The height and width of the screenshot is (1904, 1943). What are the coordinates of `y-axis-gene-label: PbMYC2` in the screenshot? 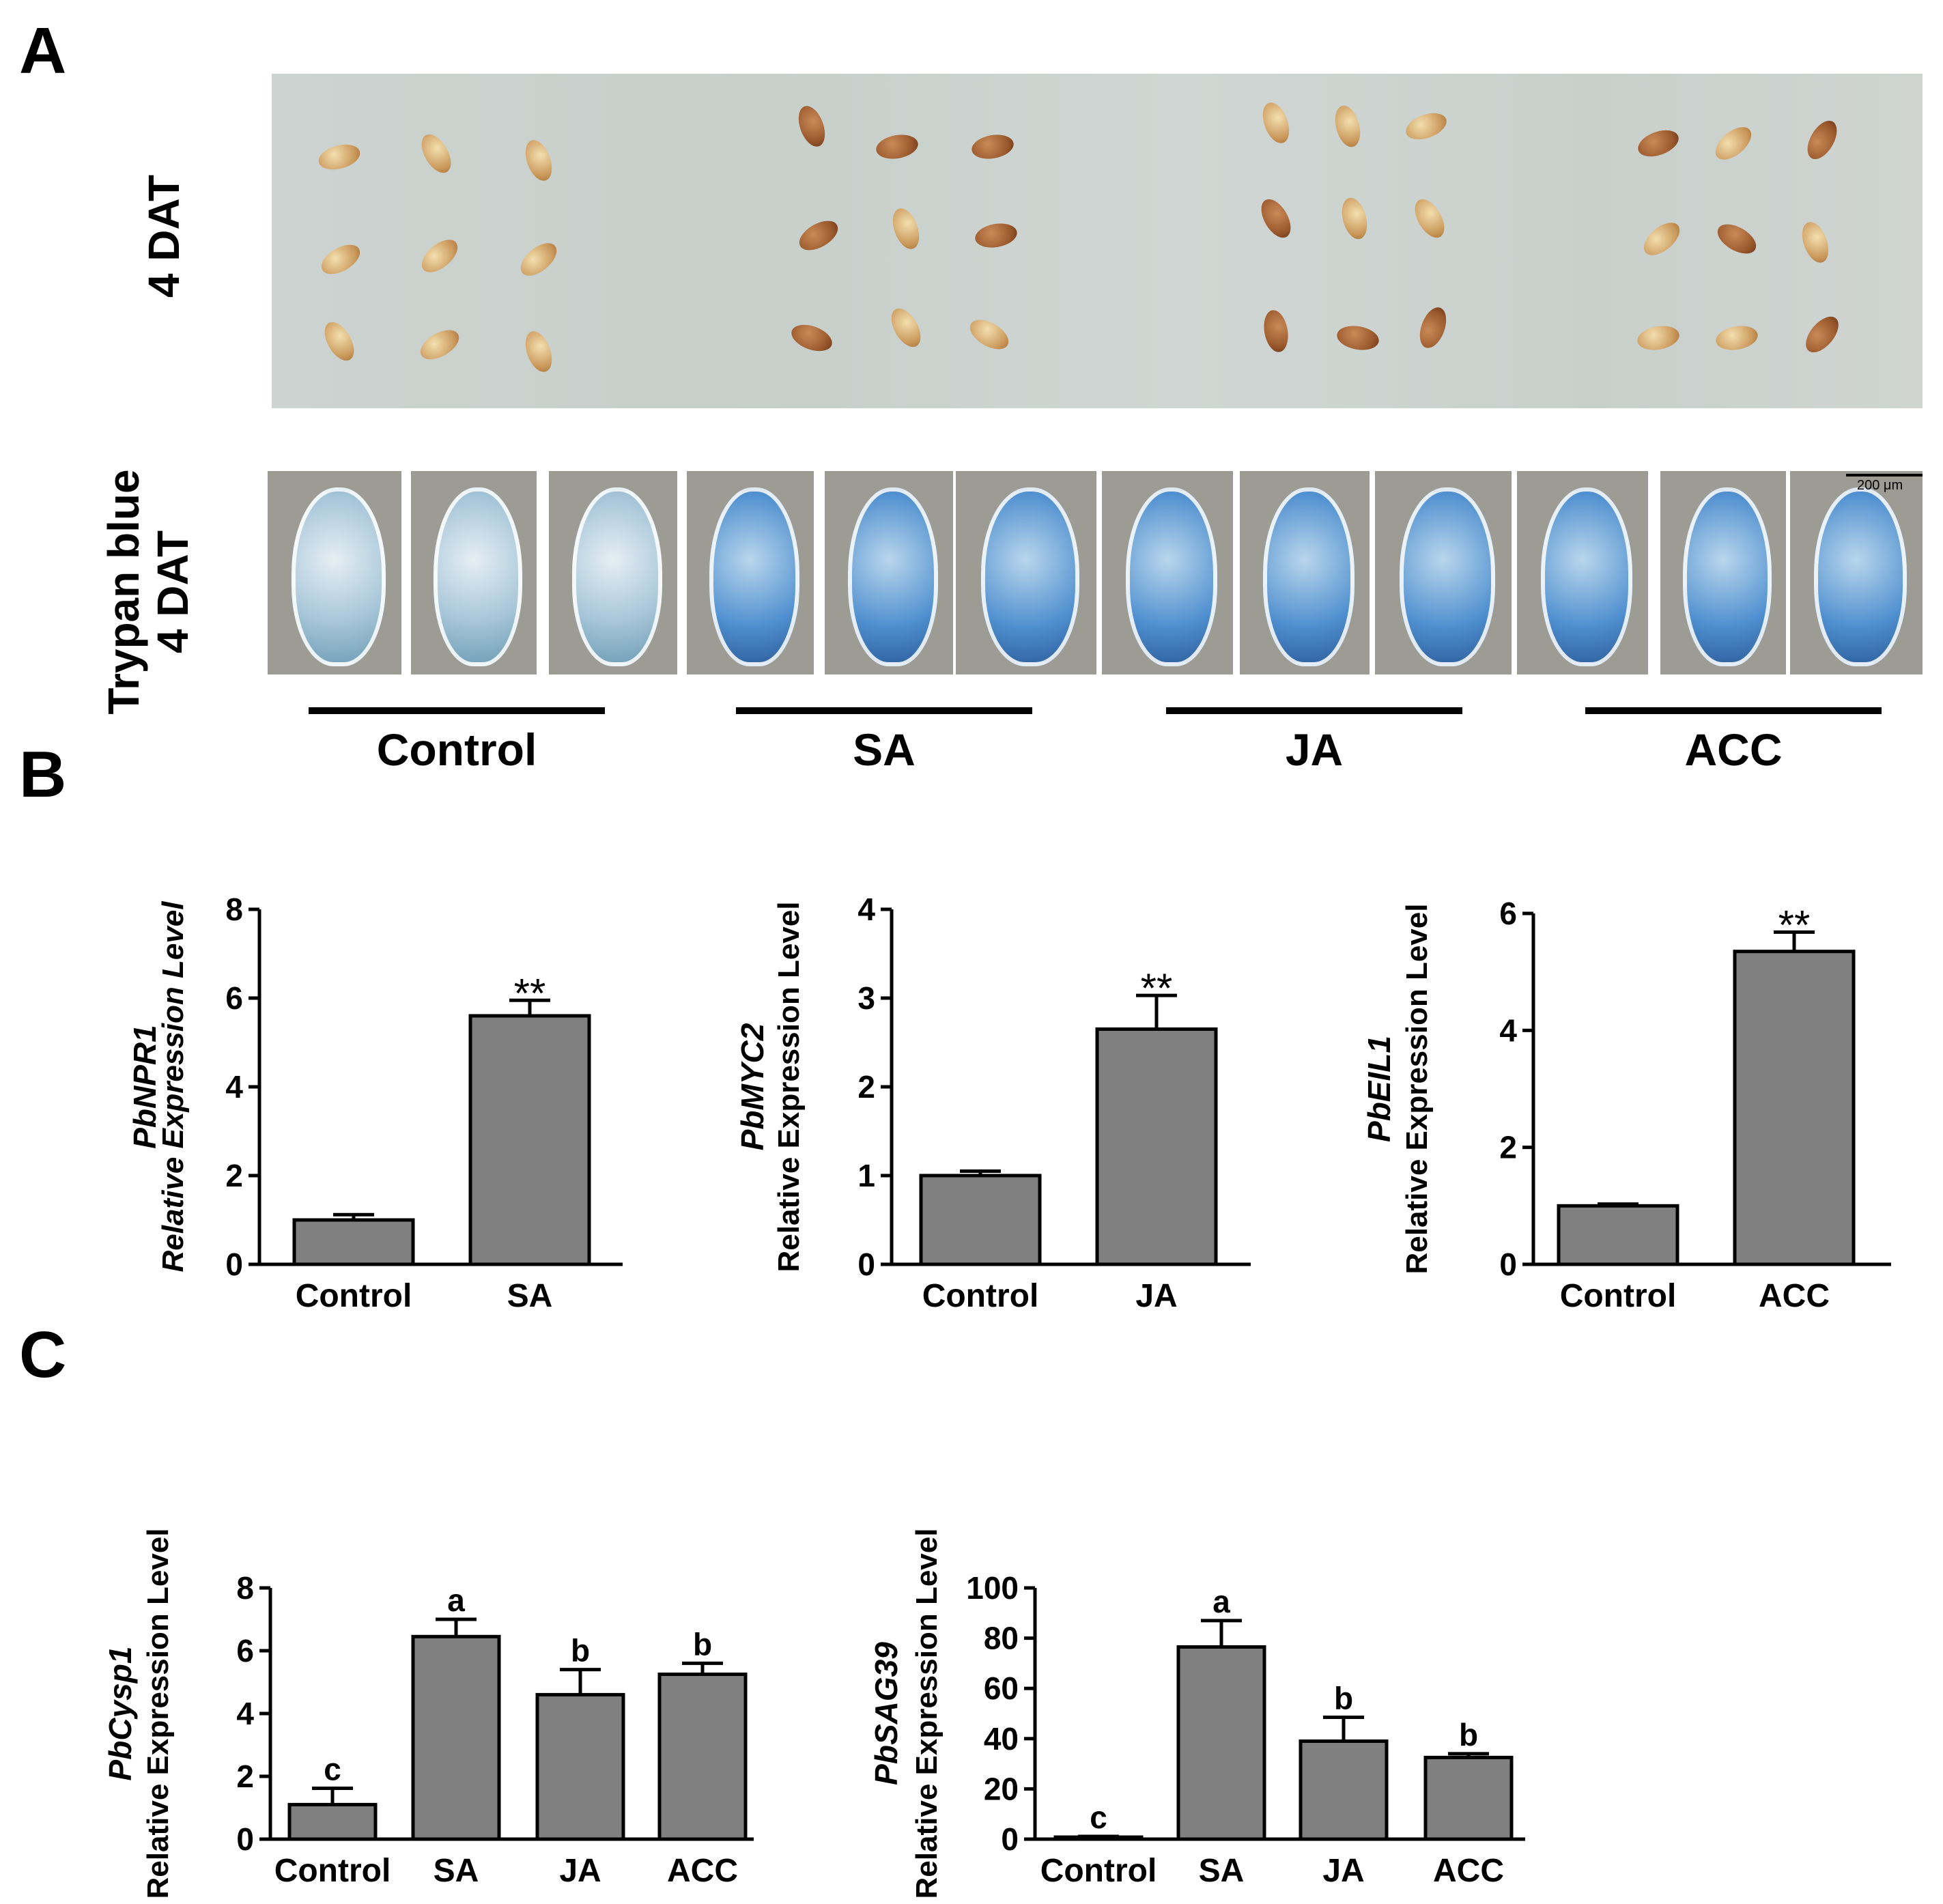 It's located at (752, 1086).